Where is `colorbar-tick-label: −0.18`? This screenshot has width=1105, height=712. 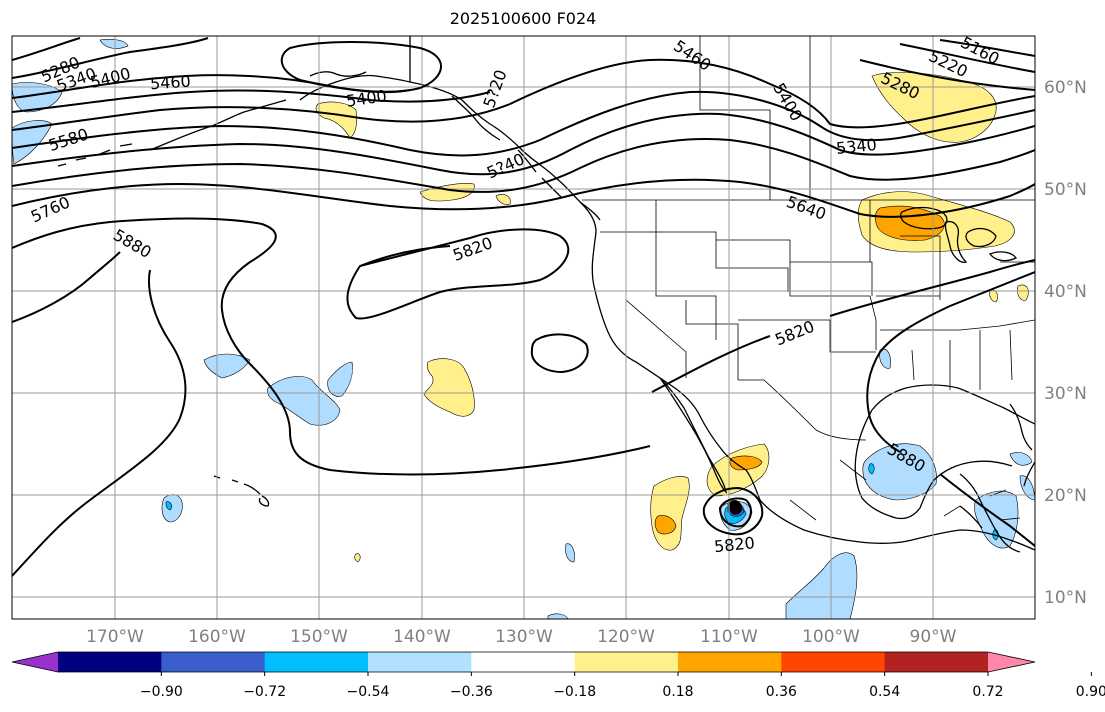
colorbar-tick-label: −0.18 is located at coordinates (574, 692).